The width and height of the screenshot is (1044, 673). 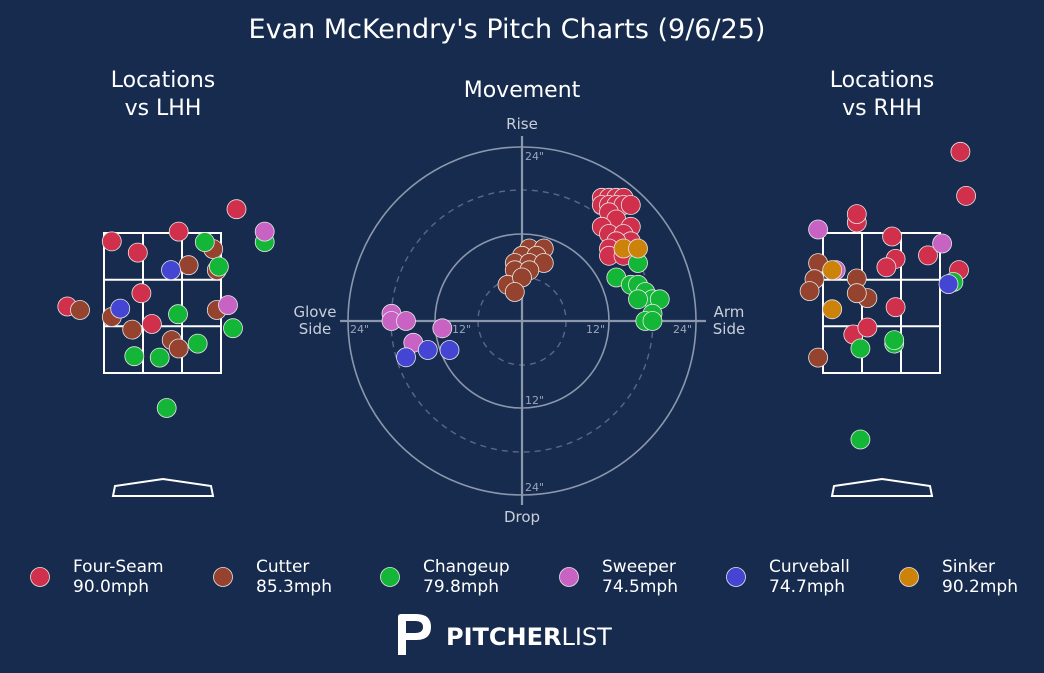 I want to click on movement-point-four-seam, so click(x=630, y=205).